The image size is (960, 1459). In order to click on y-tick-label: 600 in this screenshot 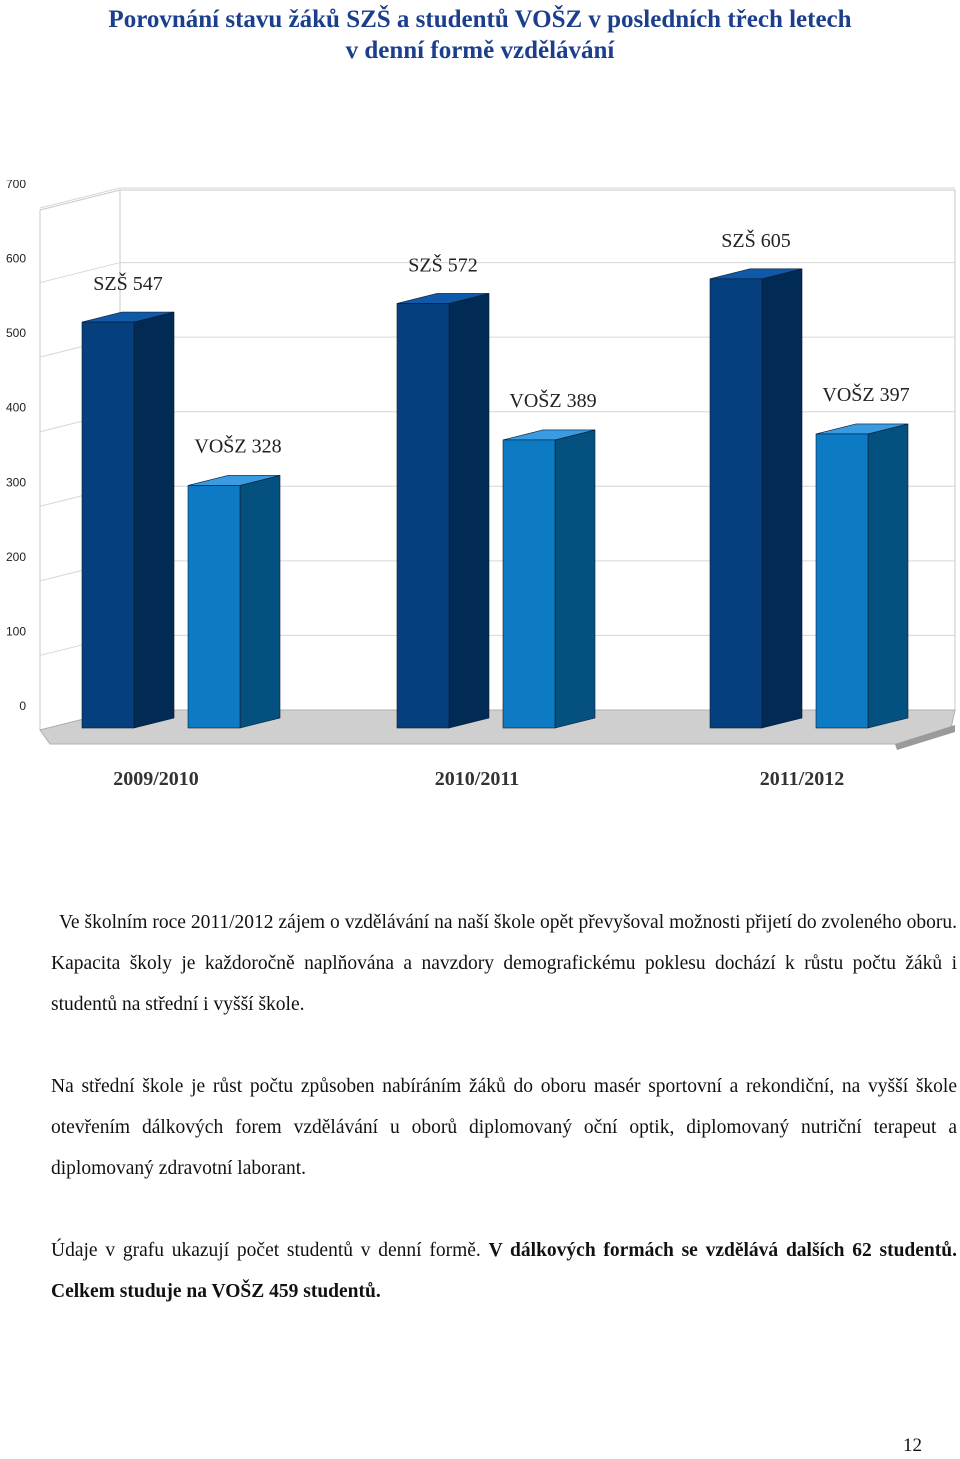, I will do `click(16, 259)`.